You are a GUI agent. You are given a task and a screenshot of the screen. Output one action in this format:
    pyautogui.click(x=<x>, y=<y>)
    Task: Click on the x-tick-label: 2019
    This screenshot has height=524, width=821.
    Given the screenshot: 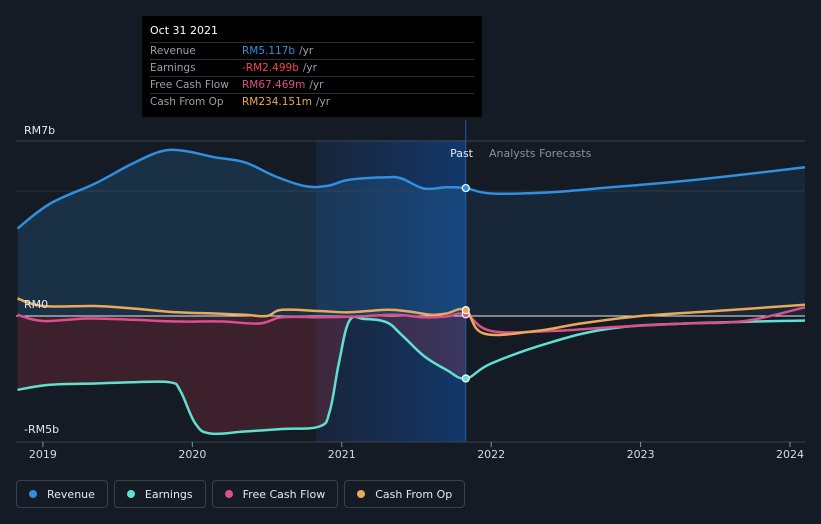 What is the action you would take?
    pyautogui.click(x=43, y=454)
    